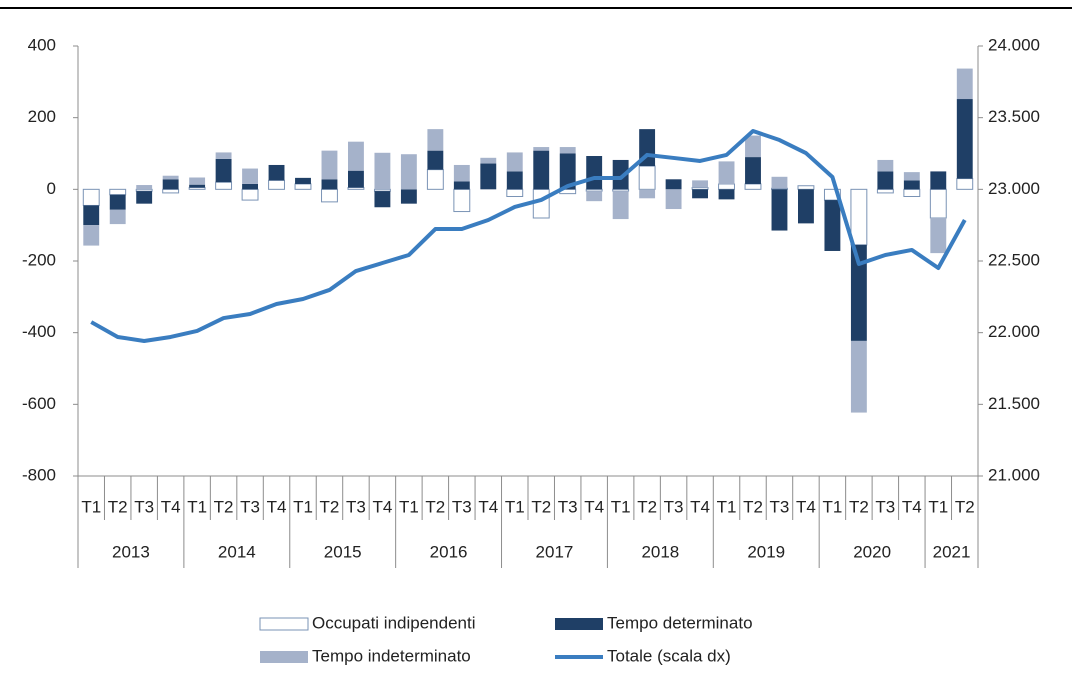  I want to click on legend-label: Tempo determinato, so click(680, 622).